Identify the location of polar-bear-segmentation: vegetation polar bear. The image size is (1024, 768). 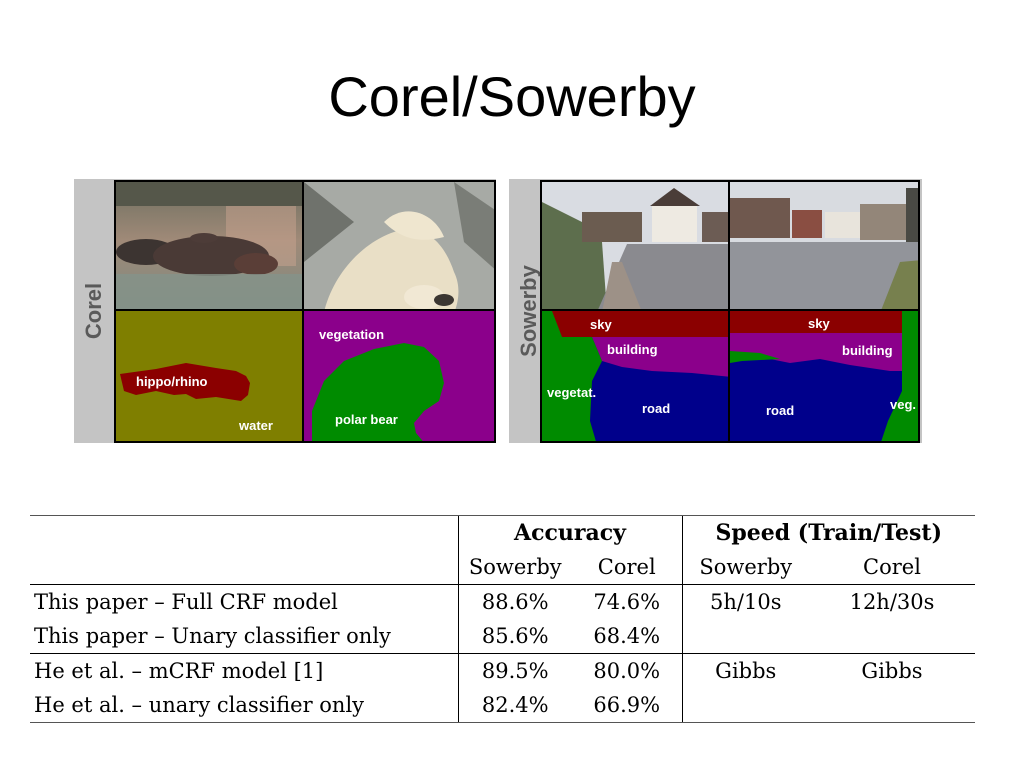
(399, 376).